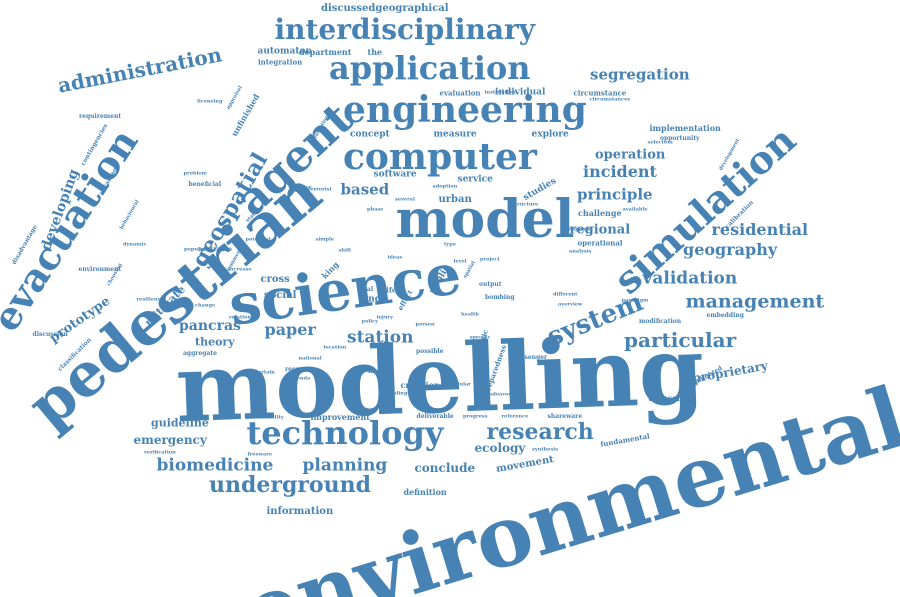 This screenshot has height=597, width=900. What do you see at coordinates (430, 351) in the screenshot?
I see `word-possible: possible` at bounding box center [430, 351].